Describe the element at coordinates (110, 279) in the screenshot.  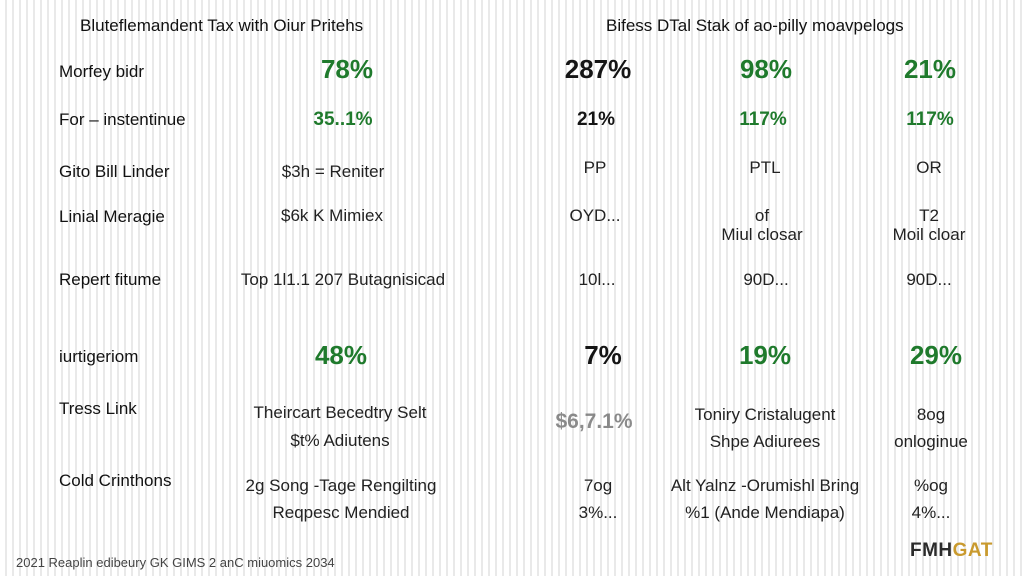
I see `row-label: Repert fitume` at that location.